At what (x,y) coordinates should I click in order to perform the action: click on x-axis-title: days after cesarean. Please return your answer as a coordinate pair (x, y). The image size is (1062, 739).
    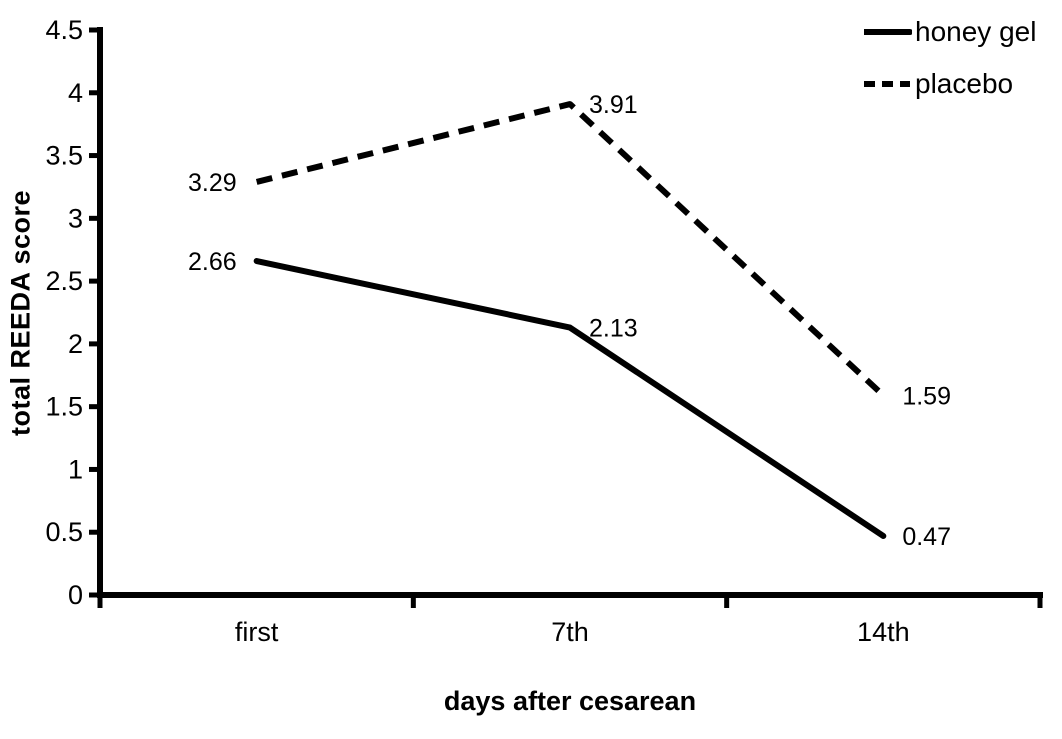
    Looking at the image, I should click on (570, 701).